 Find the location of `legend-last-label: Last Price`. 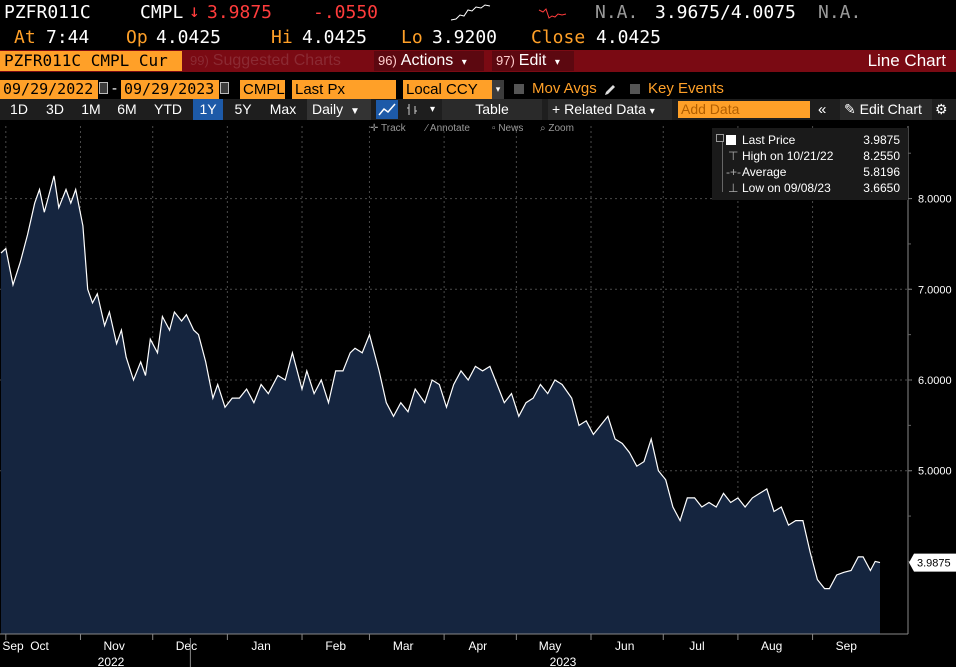

legend-last-label: Last Price is located at coordinates (769, 140).